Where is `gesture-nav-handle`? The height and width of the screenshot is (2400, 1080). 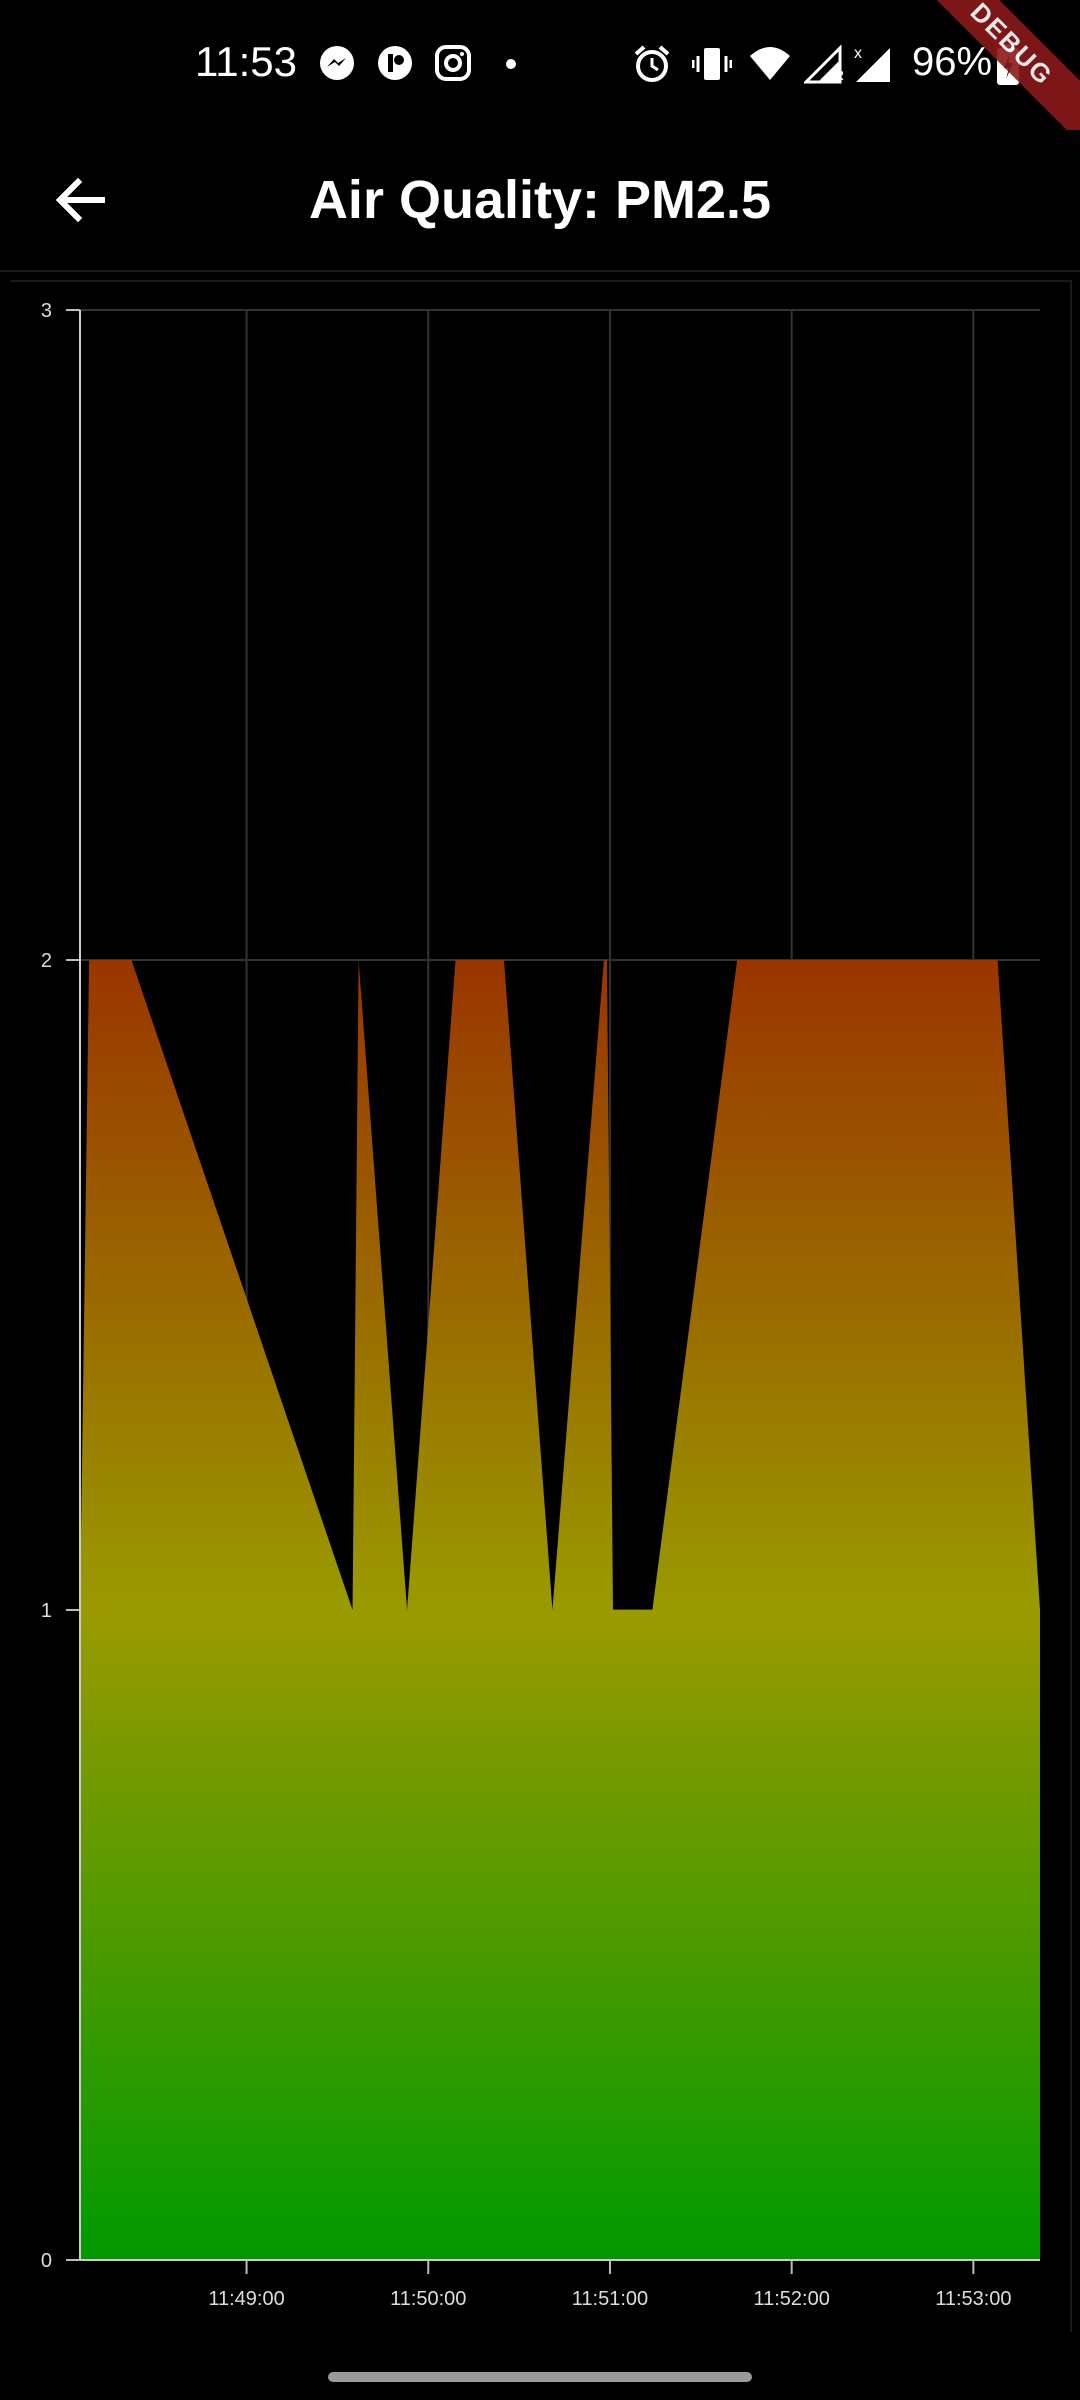
gesture-nav-handle is located at coordinates (540, 2377).